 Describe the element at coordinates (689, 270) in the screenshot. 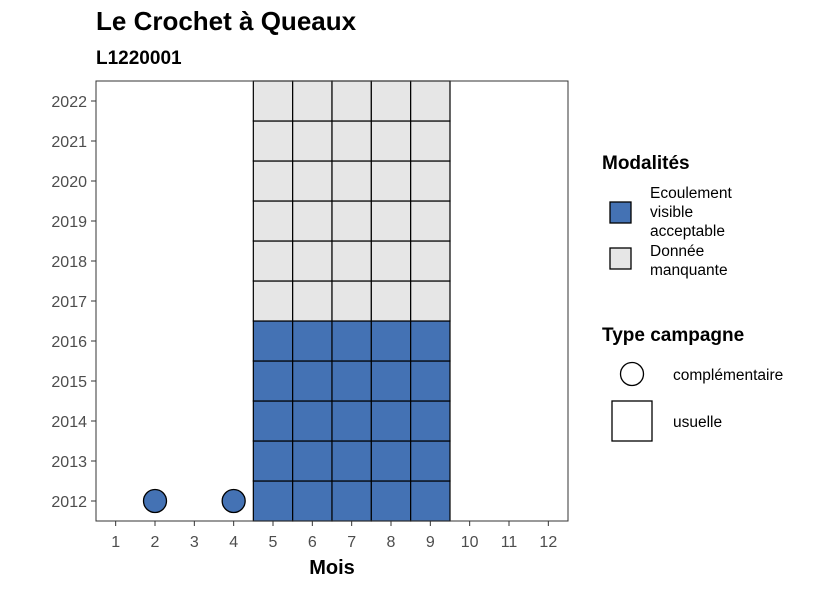

I see `legend-label-line: manquante` at that location.